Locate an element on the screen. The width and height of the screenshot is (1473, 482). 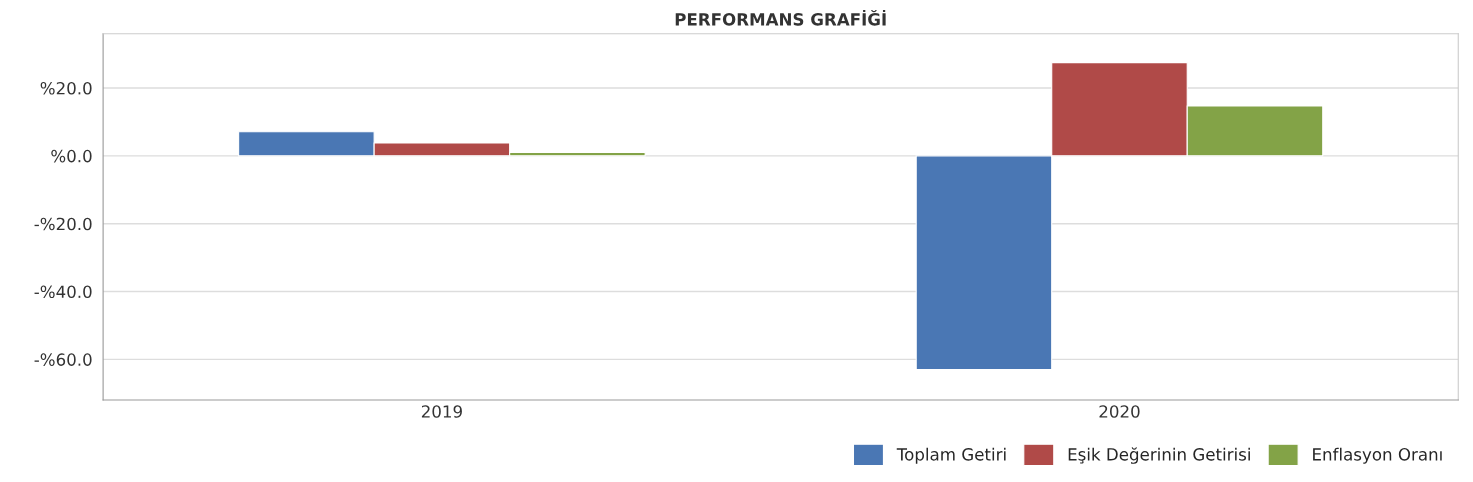
y-tick-label: -%40.0 is located at coordinates (63, 292).